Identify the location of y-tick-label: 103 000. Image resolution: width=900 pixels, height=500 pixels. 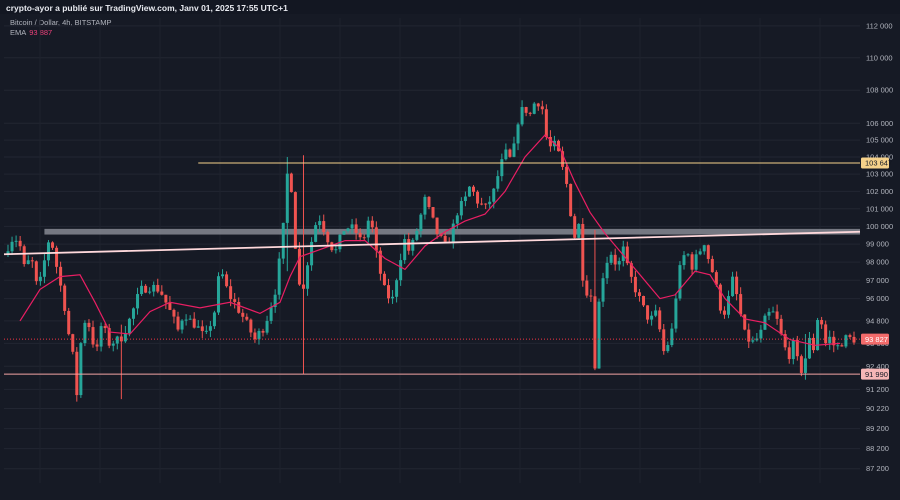
(879, 174).